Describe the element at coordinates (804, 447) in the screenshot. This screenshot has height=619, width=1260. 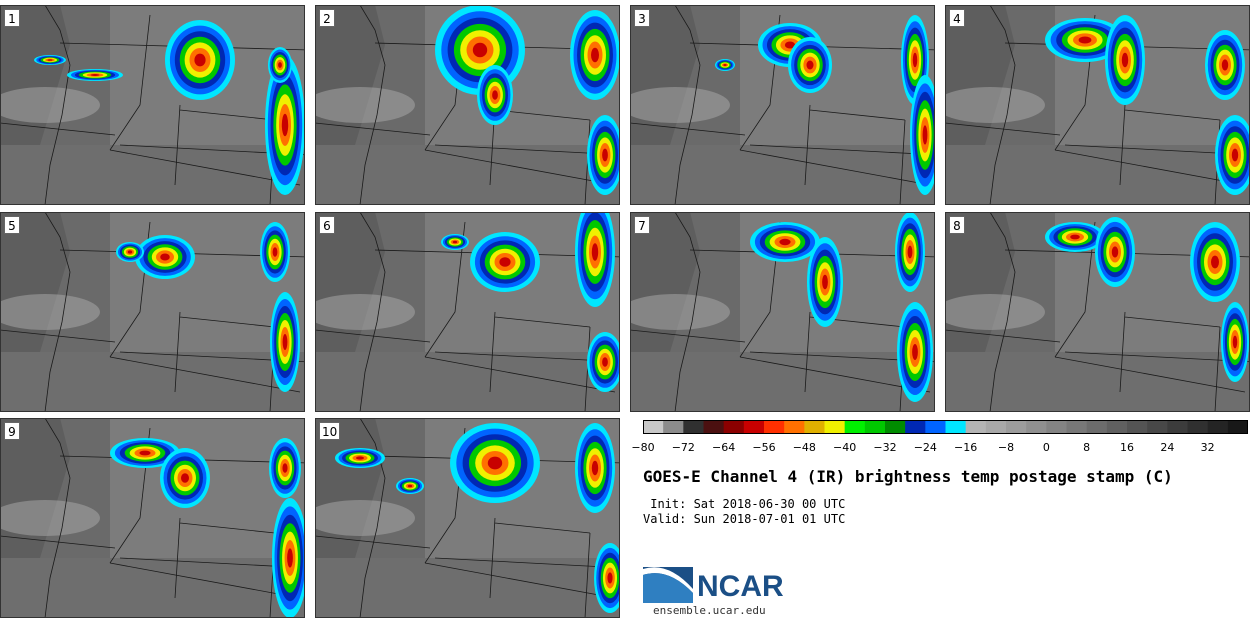
I see `colorbar-tick-label: −48` at that location.